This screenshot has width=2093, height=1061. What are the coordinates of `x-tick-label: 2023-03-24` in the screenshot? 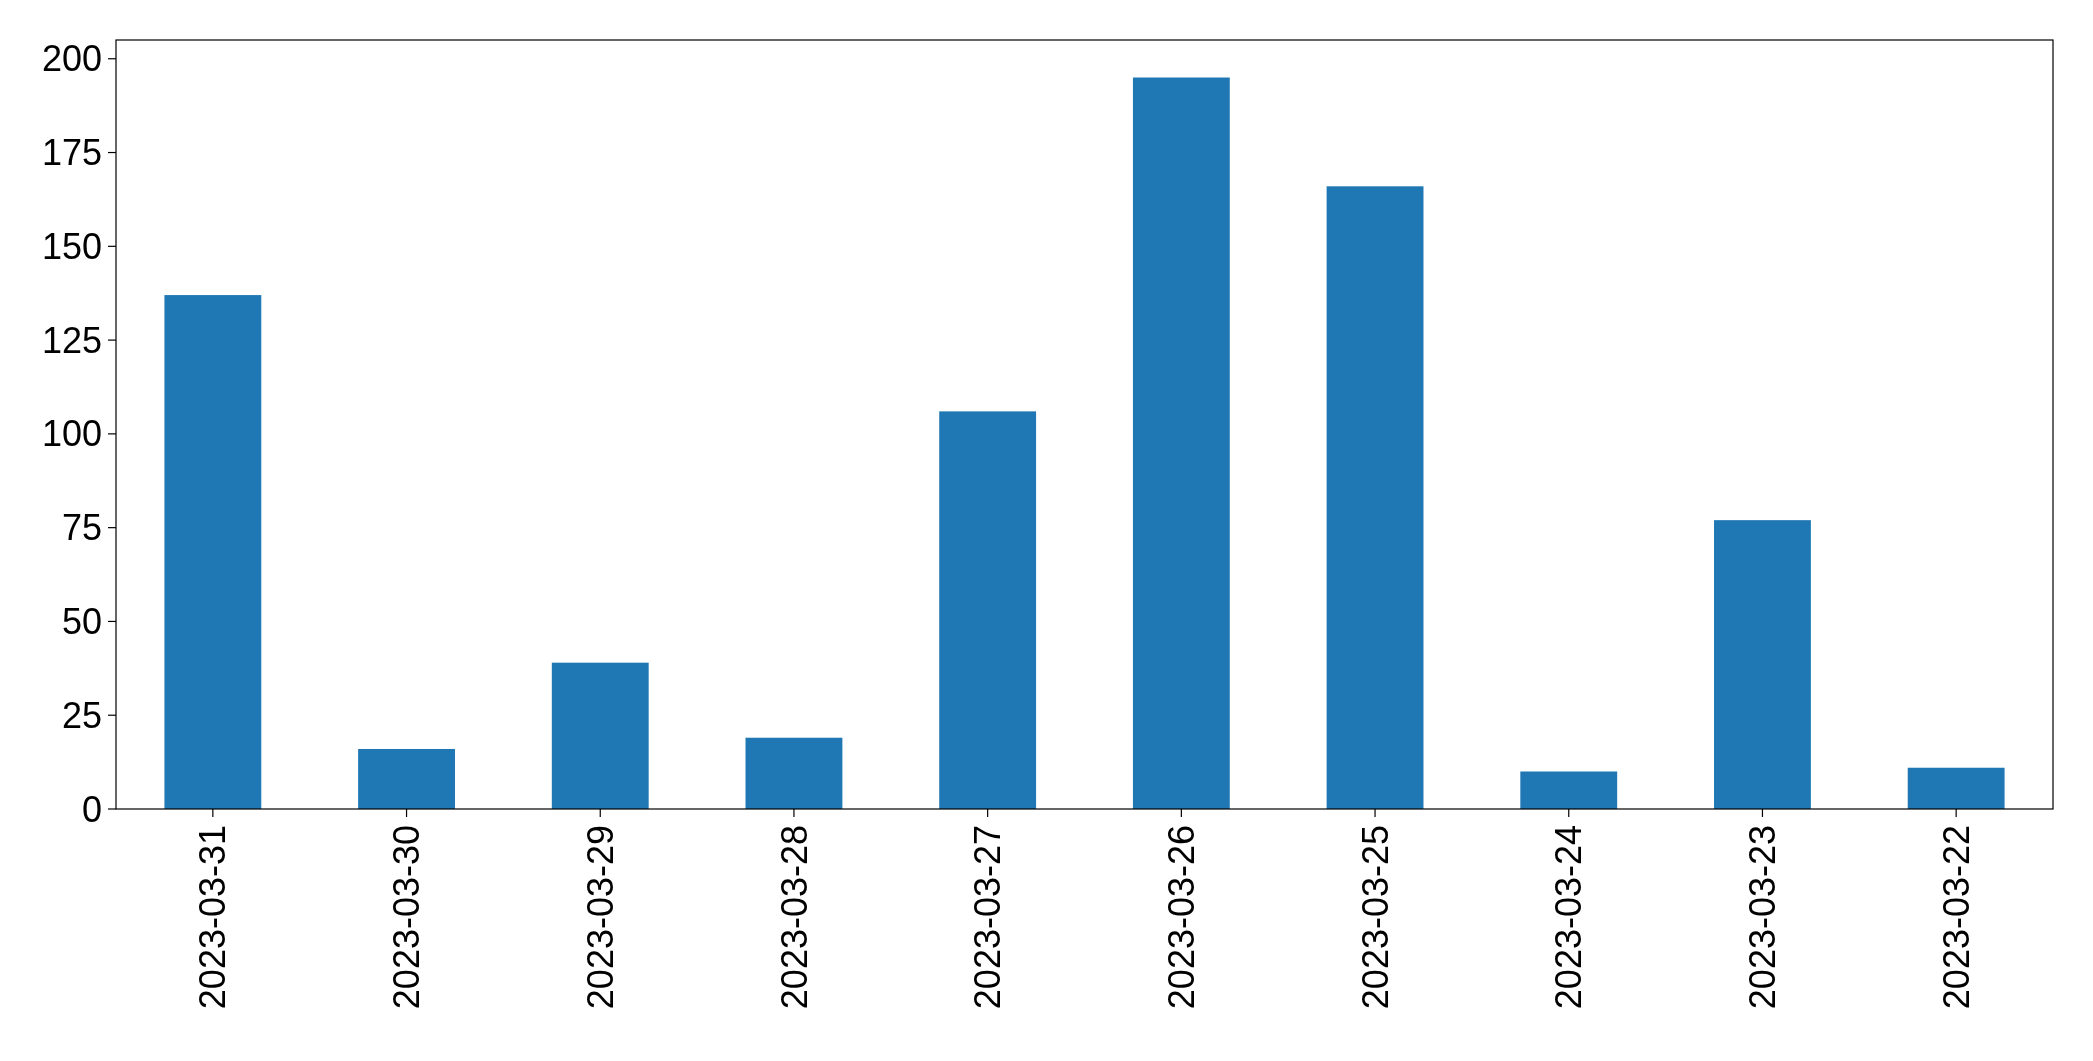 It's located at (1569, 917).